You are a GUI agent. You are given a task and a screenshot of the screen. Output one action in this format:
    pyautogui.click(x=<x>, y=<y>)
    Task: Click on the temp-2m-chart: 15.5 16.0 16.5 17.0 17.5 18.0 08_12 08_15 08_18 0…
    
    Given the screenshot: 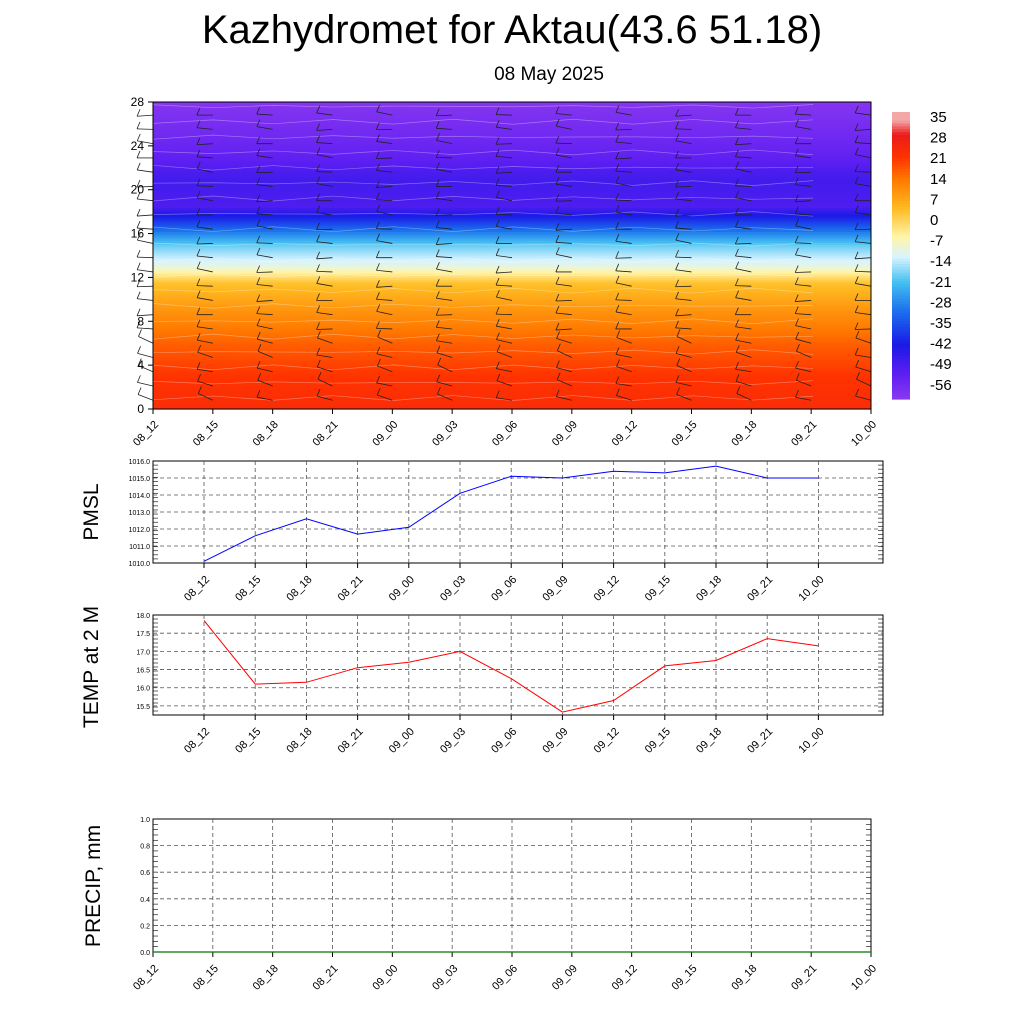 What is the action you would take?
    pyautogui.click(x=482, y=681)
    